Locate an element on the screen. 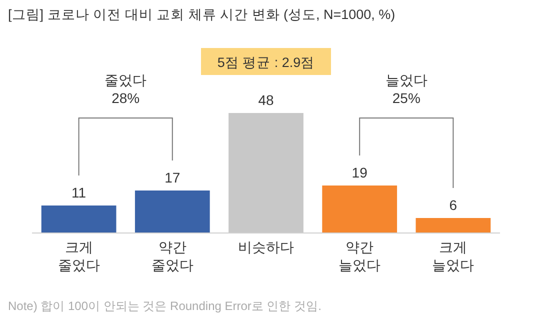  x-tick-label: 비슷하다 is located at coordinates (266, 247).